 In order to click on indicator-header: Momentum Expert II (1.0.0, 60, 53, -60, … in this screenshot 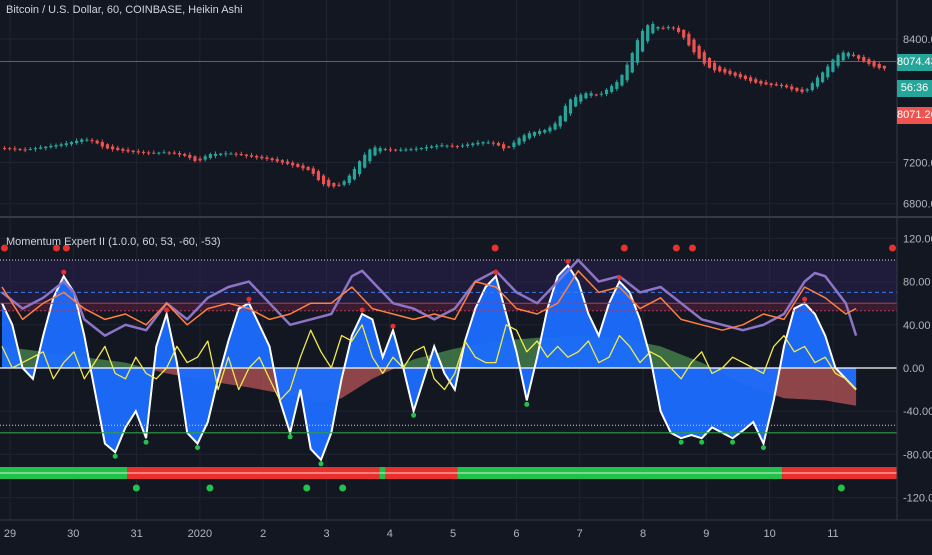, I will do `click(113, 242)`.